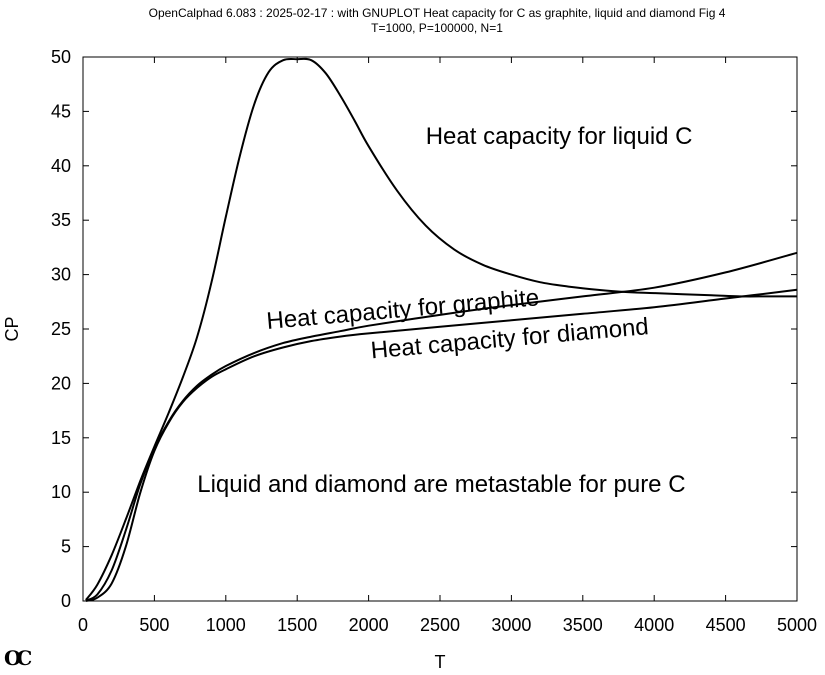  I want to click on y-tick-label: 0, so click(66, 601).